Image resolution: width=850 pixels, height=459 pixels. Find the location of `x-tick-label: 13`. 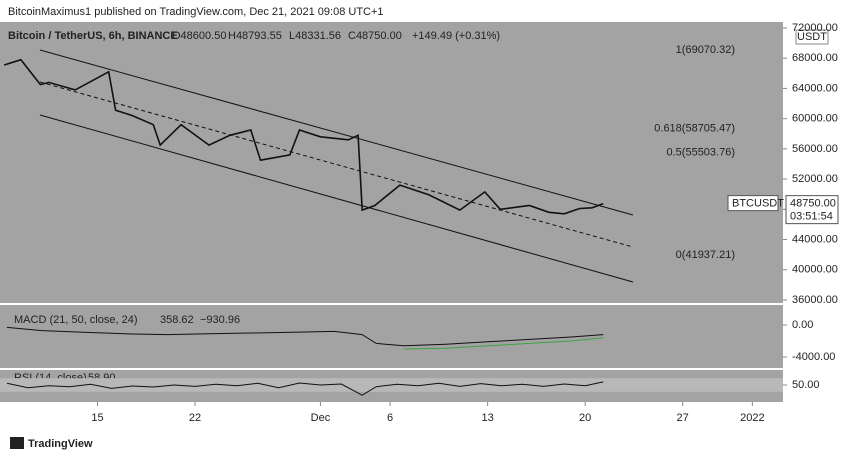

x-tick-label: 13 is located at coordinates (488, 418).